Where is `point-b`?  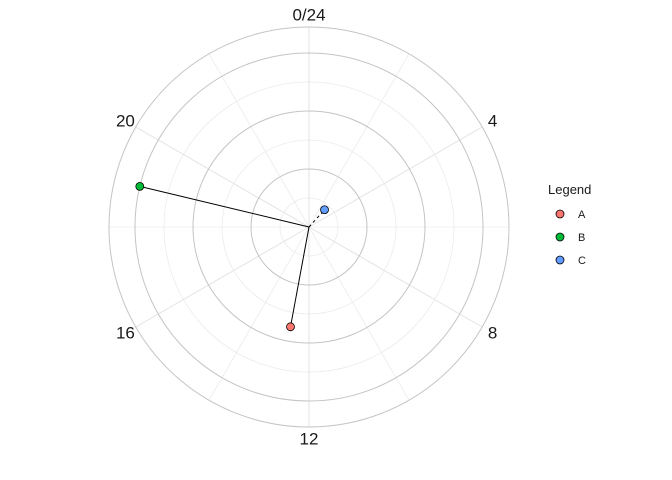
point-b is located at coordinates (140, 186).